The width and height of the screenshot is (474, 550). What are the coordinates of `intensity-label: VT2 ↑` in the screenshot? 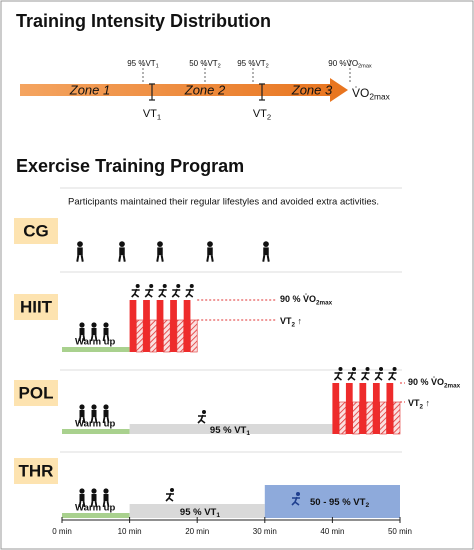 It's located at (419, 404).